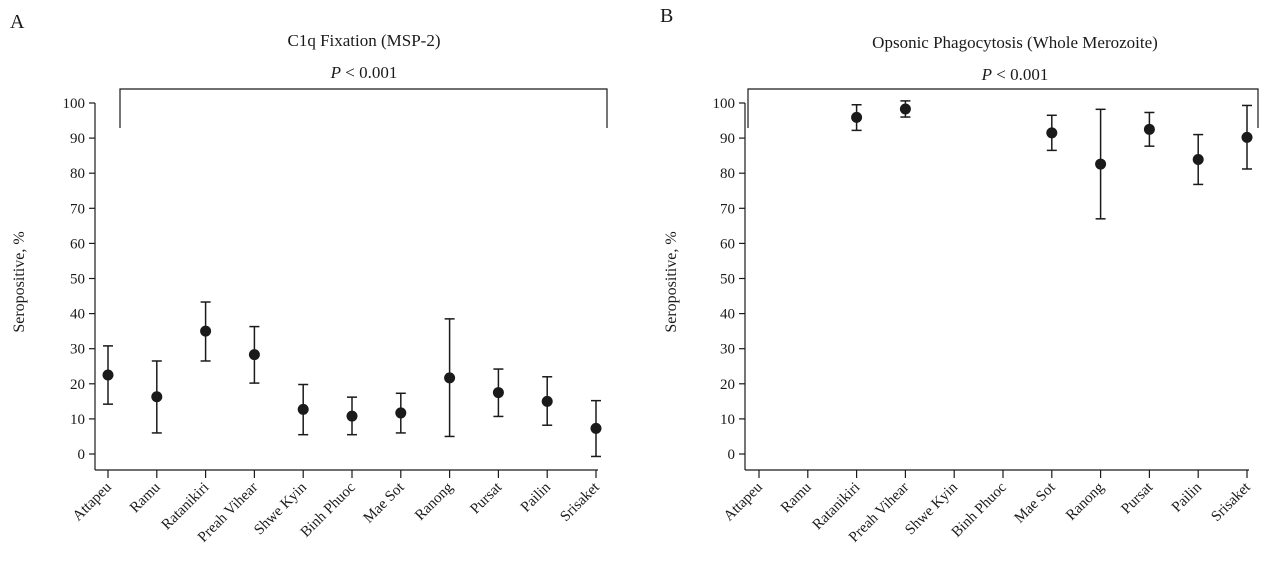  What do you see at coordinates (1015, 42) in the screenshot?
I see `chart-title: Opsonic Phagocytosis (Whole Merozoite)` at bounding box center [1015, 42].